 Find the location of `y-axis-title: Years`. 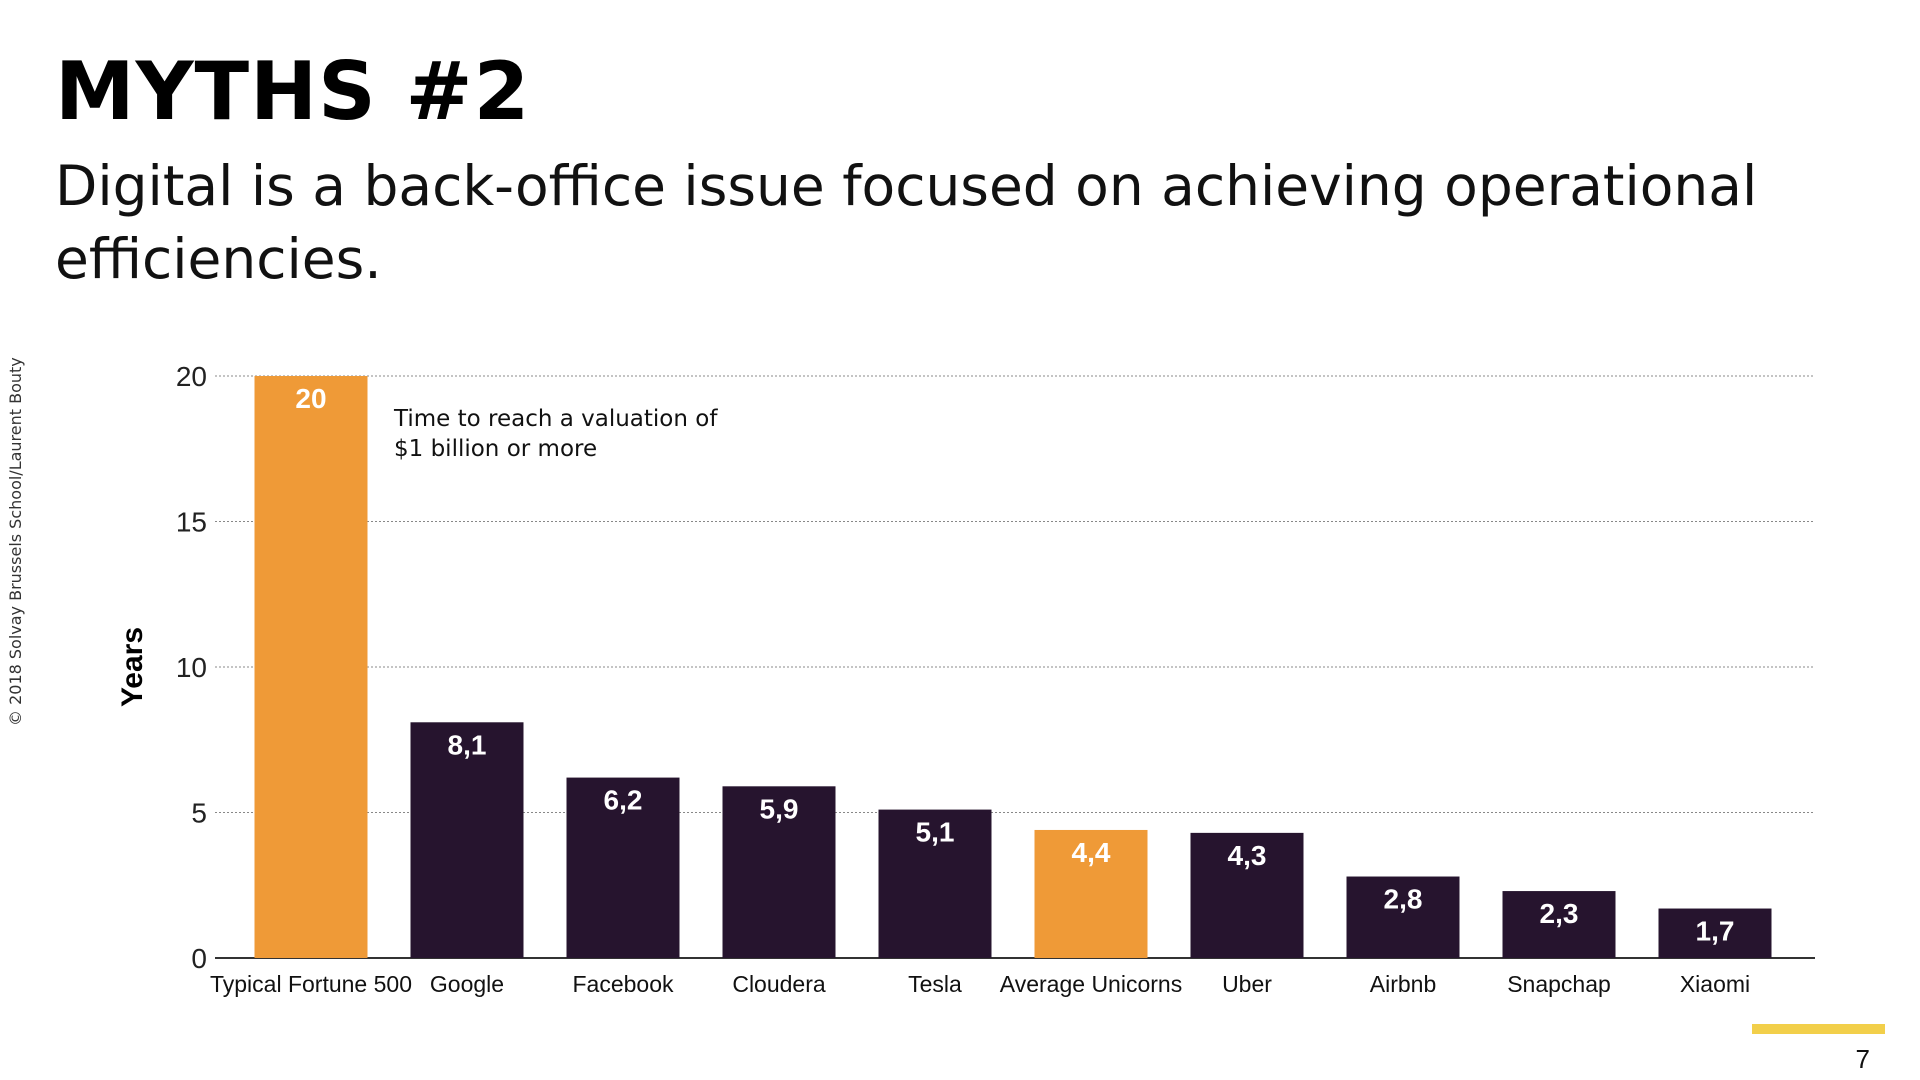

y-axis-title: Years is located at coordinates (132, 667).